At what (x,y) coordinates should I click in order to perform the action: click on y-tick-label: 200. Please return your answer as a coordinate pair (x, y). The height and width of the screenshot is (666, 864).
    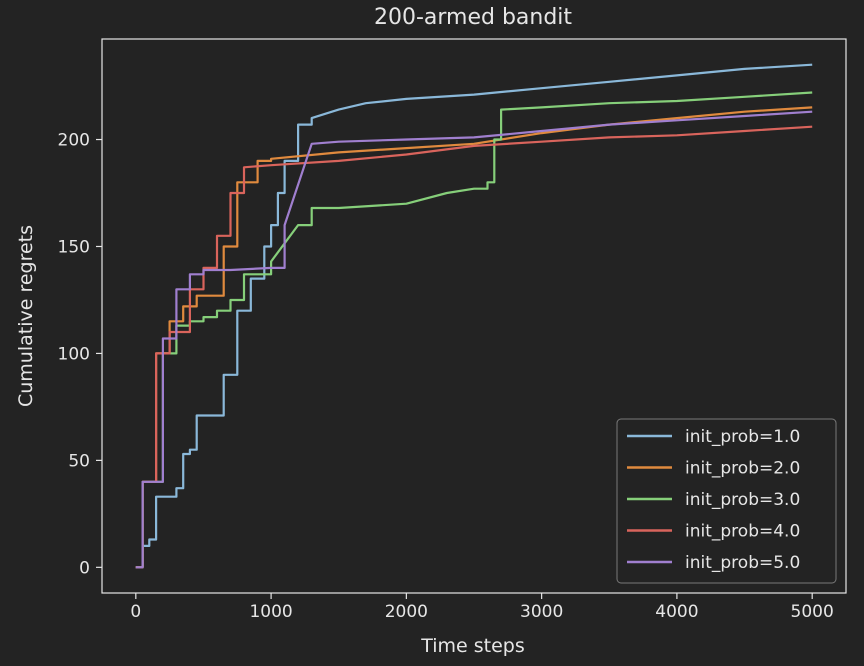
    Looking at the image, I should click on (74, 141).